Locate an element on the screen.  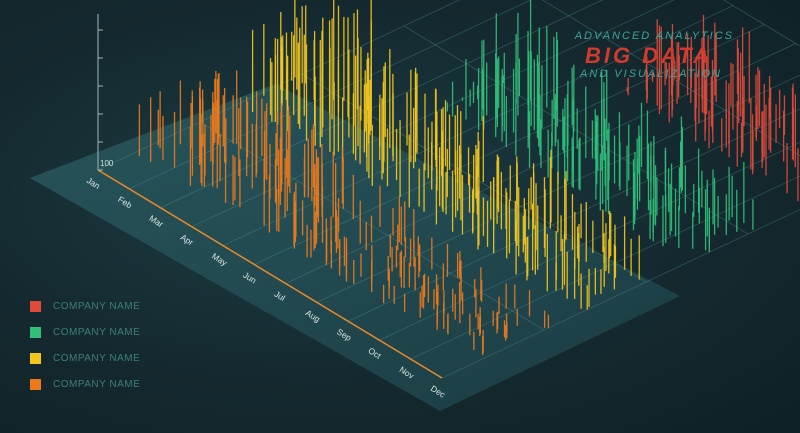
legend-swatch-red is located at coordinates (35, 306).